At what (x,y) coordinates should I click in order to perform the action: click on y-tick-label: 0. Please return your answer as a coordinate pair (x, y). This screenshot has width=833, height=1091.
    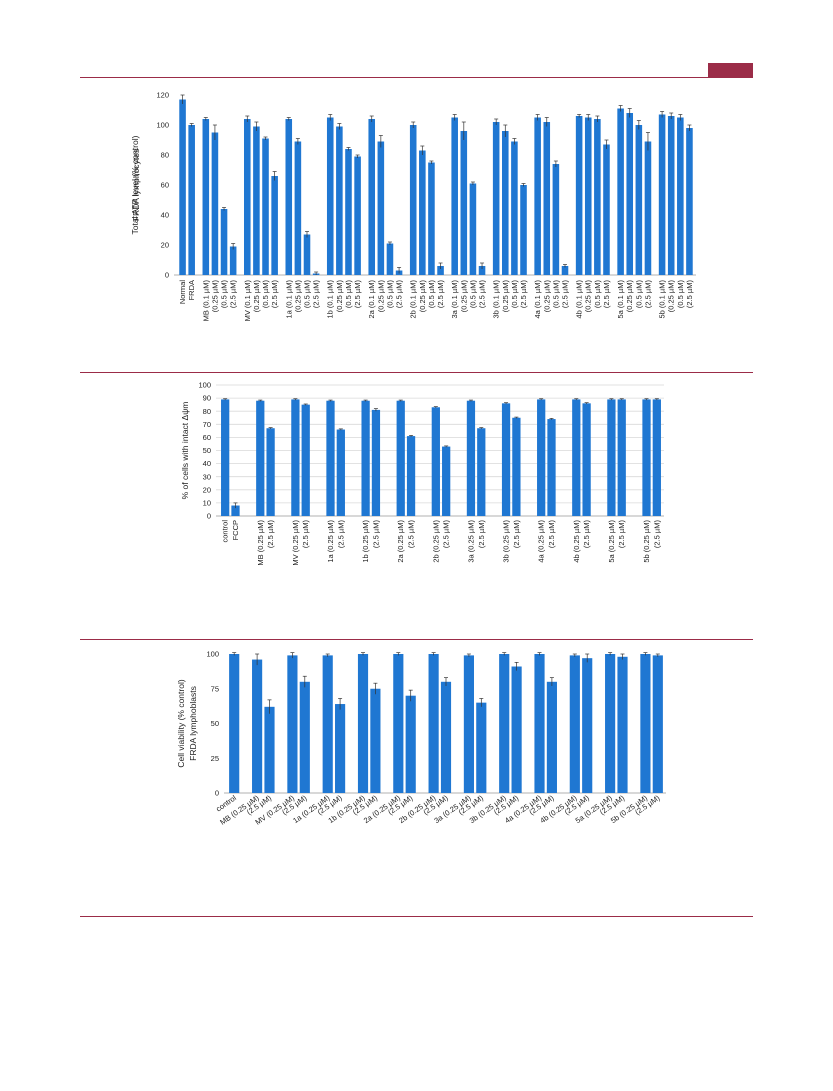
    Looking at the image, I should click on (209, 516).